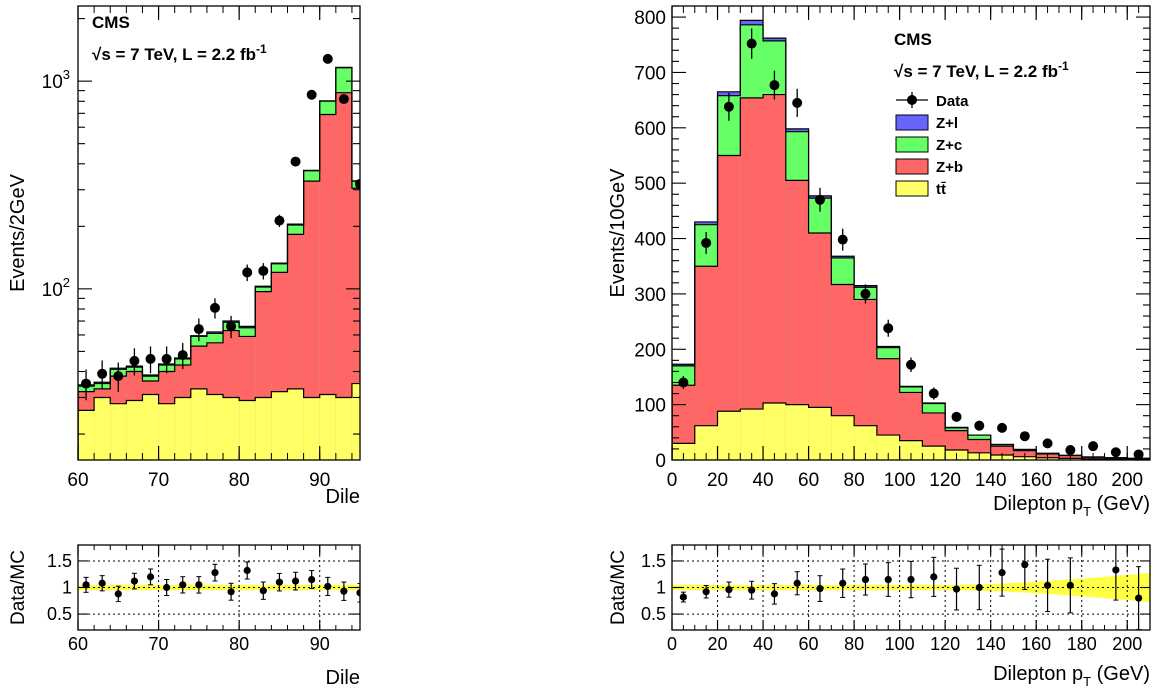  I want to click on legend-label: Data, so click(952, 101).